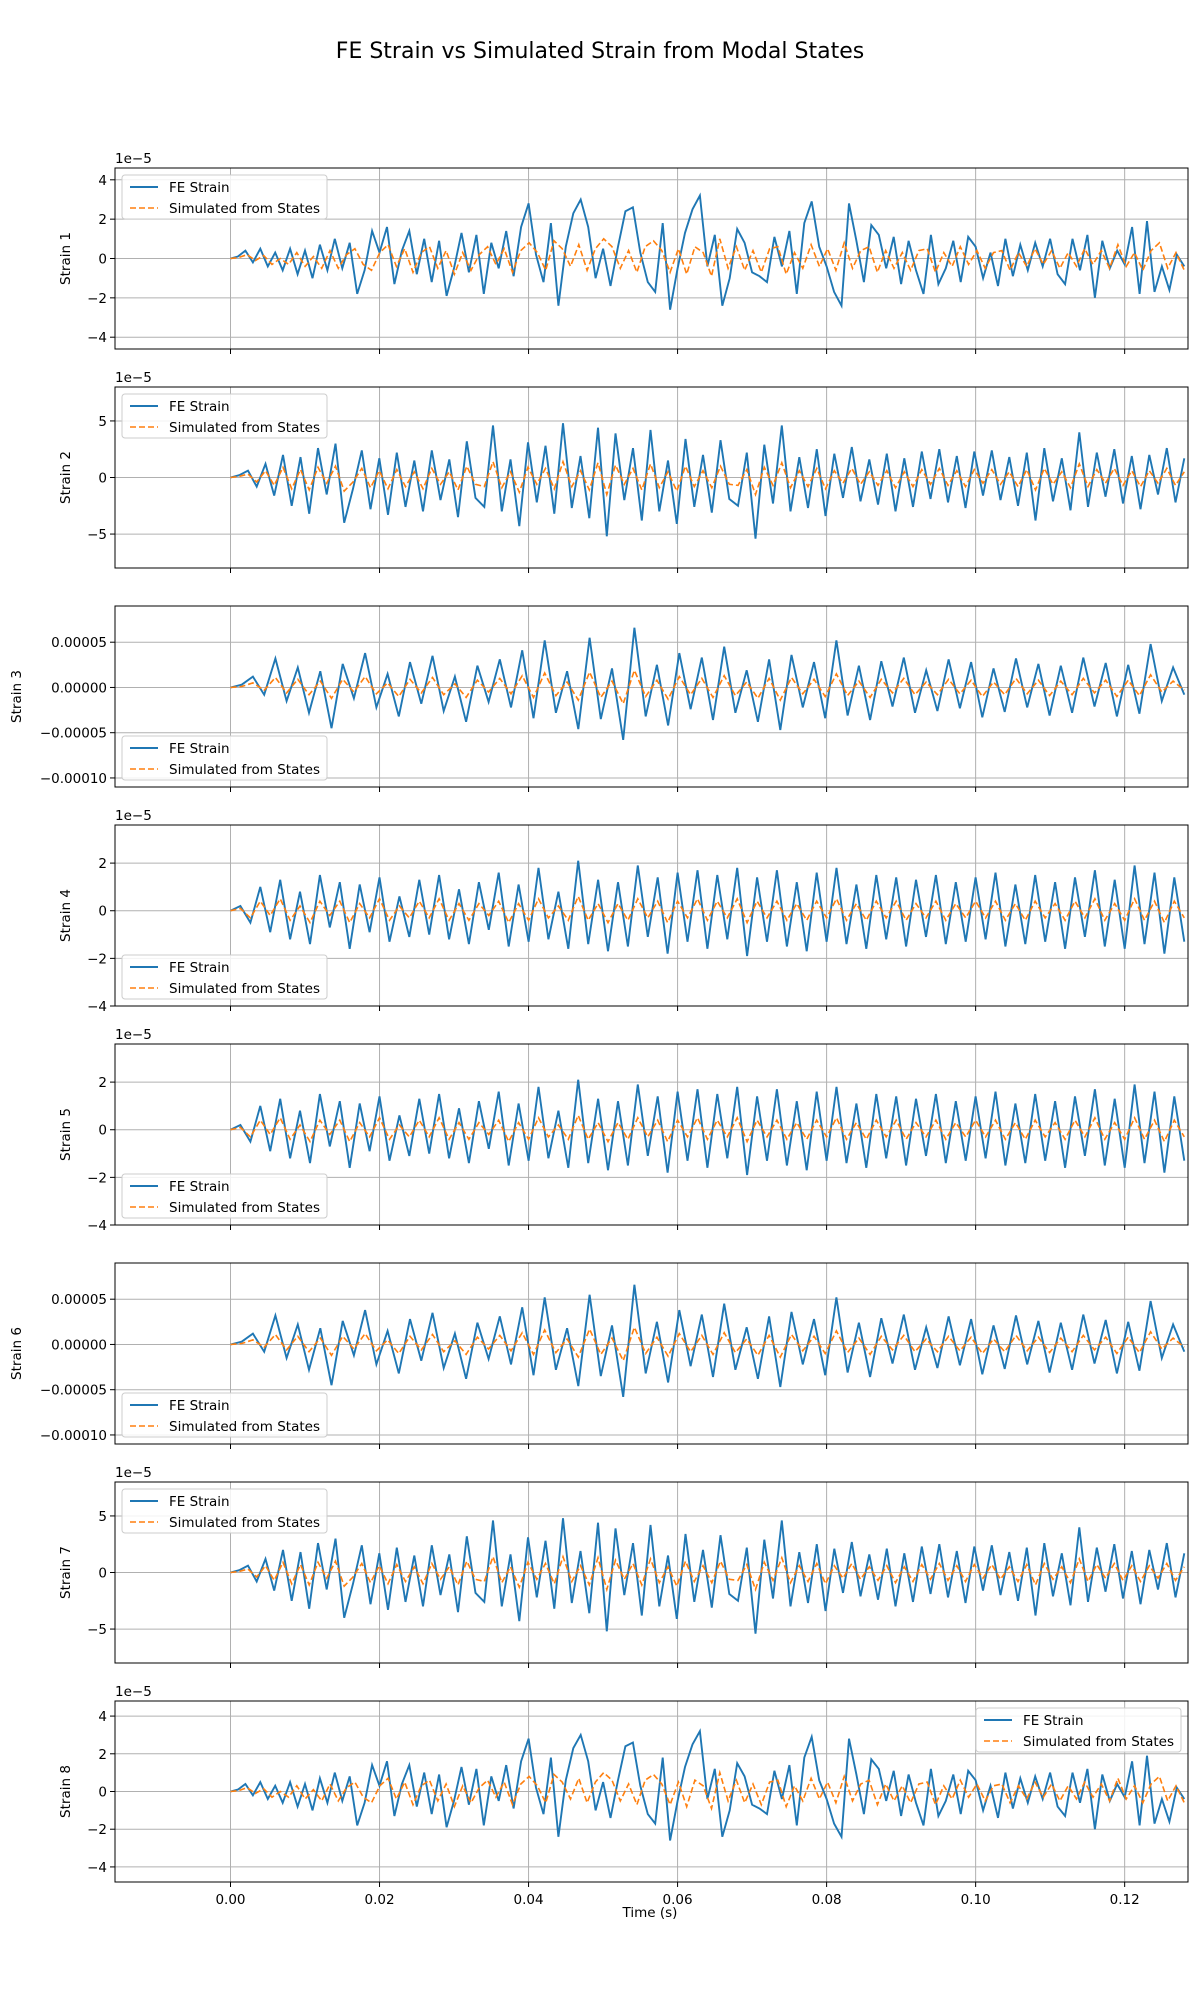 This screenshot has width=1200, height=2000. I want to click on y-axis-label: Strain 5, so click(66, 1134).